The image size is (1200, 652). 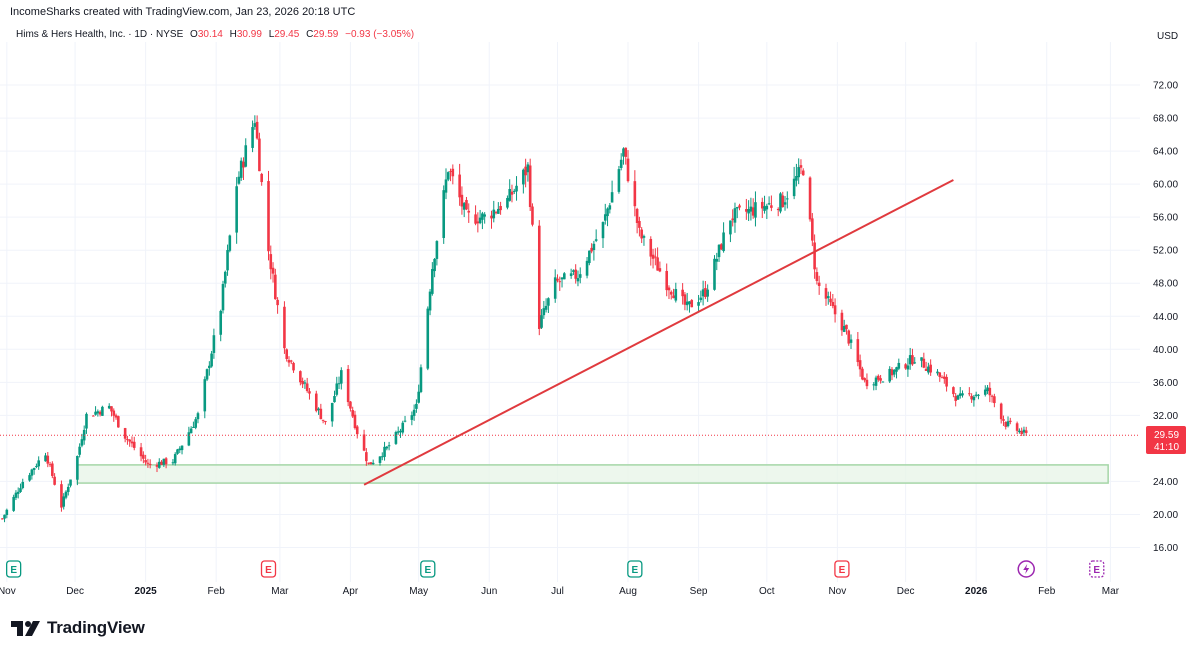 I want to click on low-value: 29.45, so click(x=287, y=34).